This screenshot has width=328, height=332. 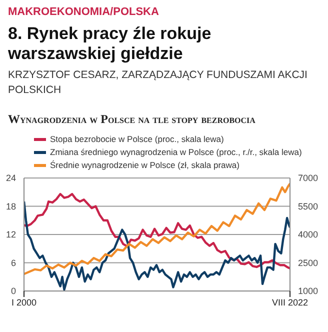 I want to click on legend-label: Średnie wynagrodzenie w Polsce (zł, skala prawa), so click(x=145, y=165).